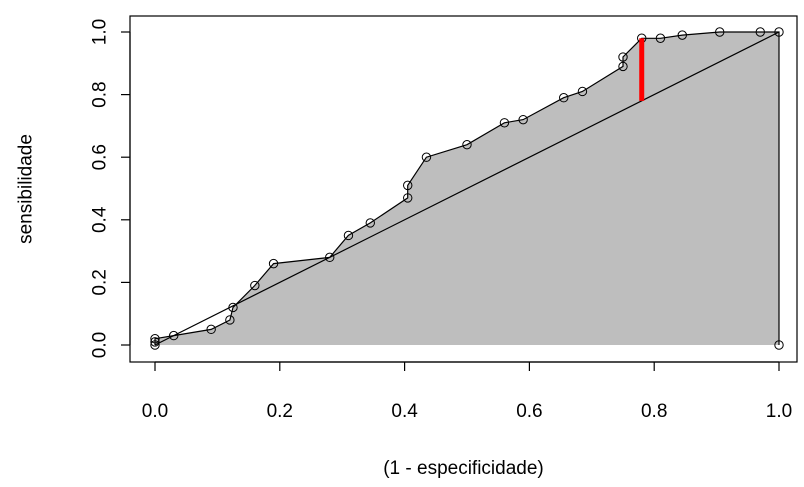 The image size is (804, 487). Describe the element at coordinates (467, 391) in the screenshot. I see `x-axis: 0.0 0.2 0.4 0.6 0.8 1.0` at that location.